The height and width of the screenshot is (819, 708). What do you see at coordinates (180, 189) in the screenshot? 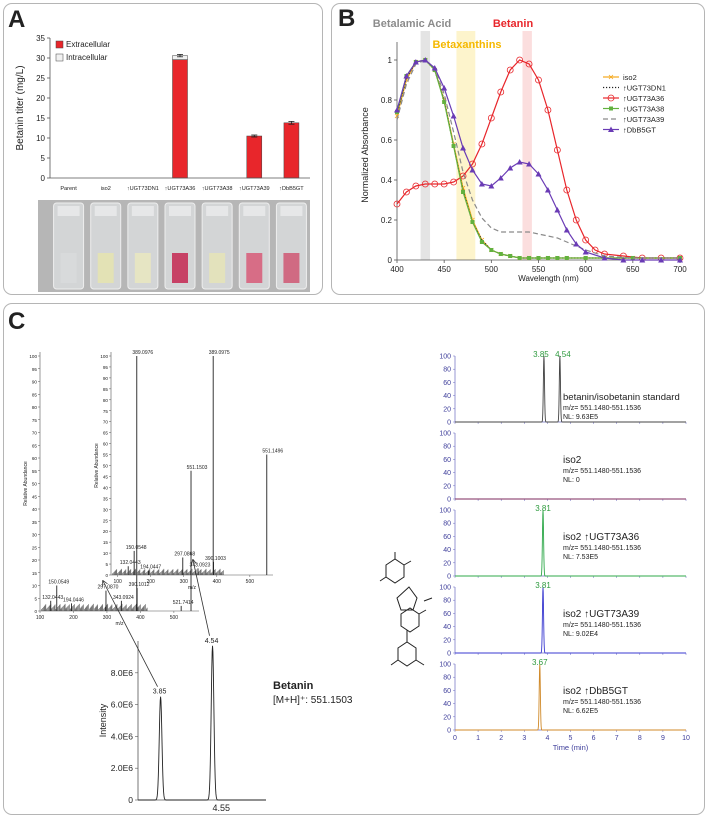
I see `a-x-tick-label: ↑UGT73A36` at bounding box center [180, 189].